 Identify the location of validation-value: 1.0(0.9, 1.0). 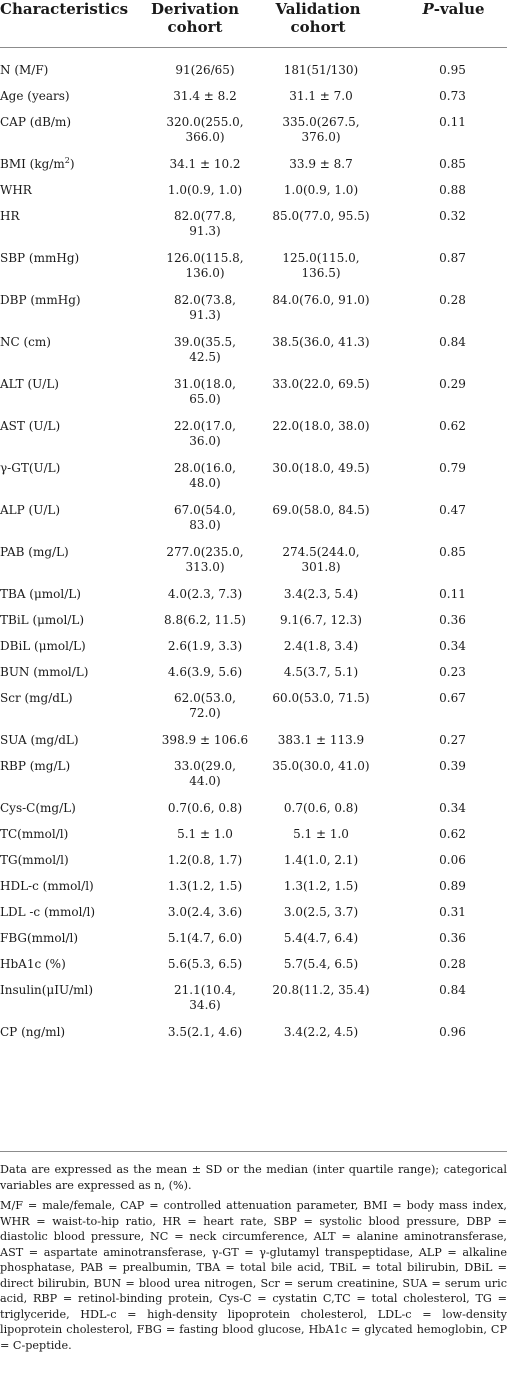
(321, 190).